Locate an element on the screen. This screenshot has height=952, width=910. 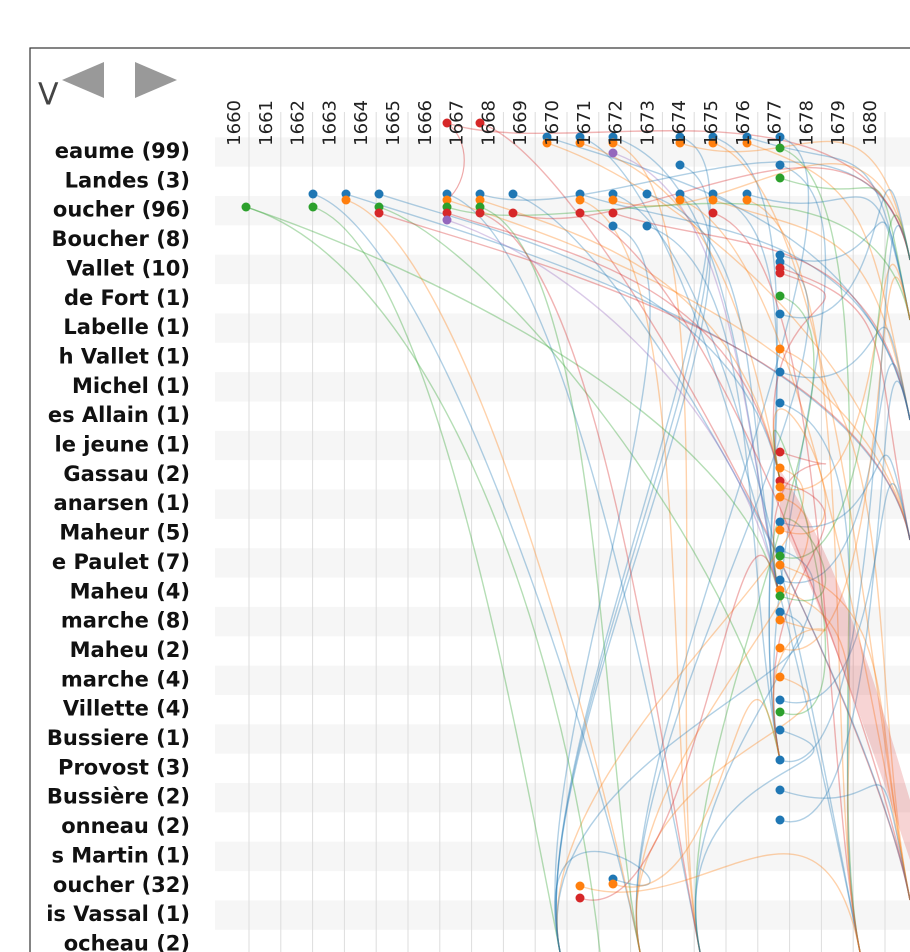
year-label: 1677 is located at coordinates (775, 123).